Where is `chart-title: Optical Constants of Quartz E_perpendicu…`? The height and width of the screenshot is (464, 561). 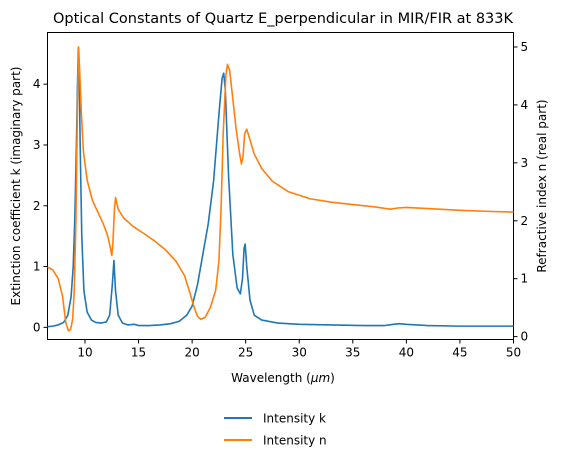 chart-title: Optical Constants of Quartz E_perpendicu… is located at coordinates (283, 19).